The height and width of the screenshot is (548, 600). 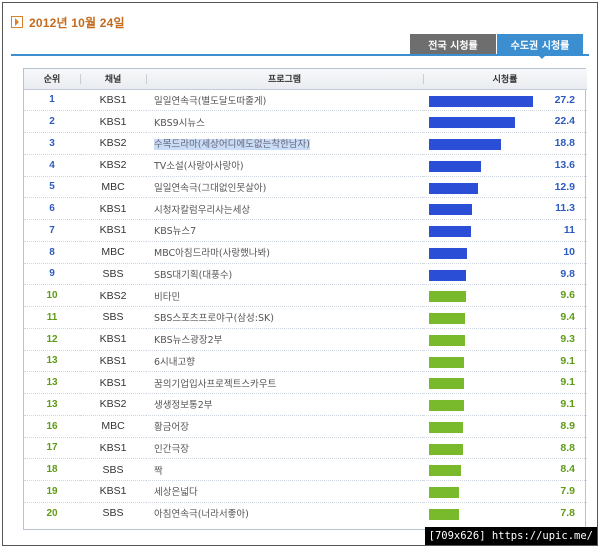 What do you see at coordinates (210, 188) in the screenshot?
I see `program-title-link: 일일연속극(그대없인못살아)` at bounding box center [210, 188].